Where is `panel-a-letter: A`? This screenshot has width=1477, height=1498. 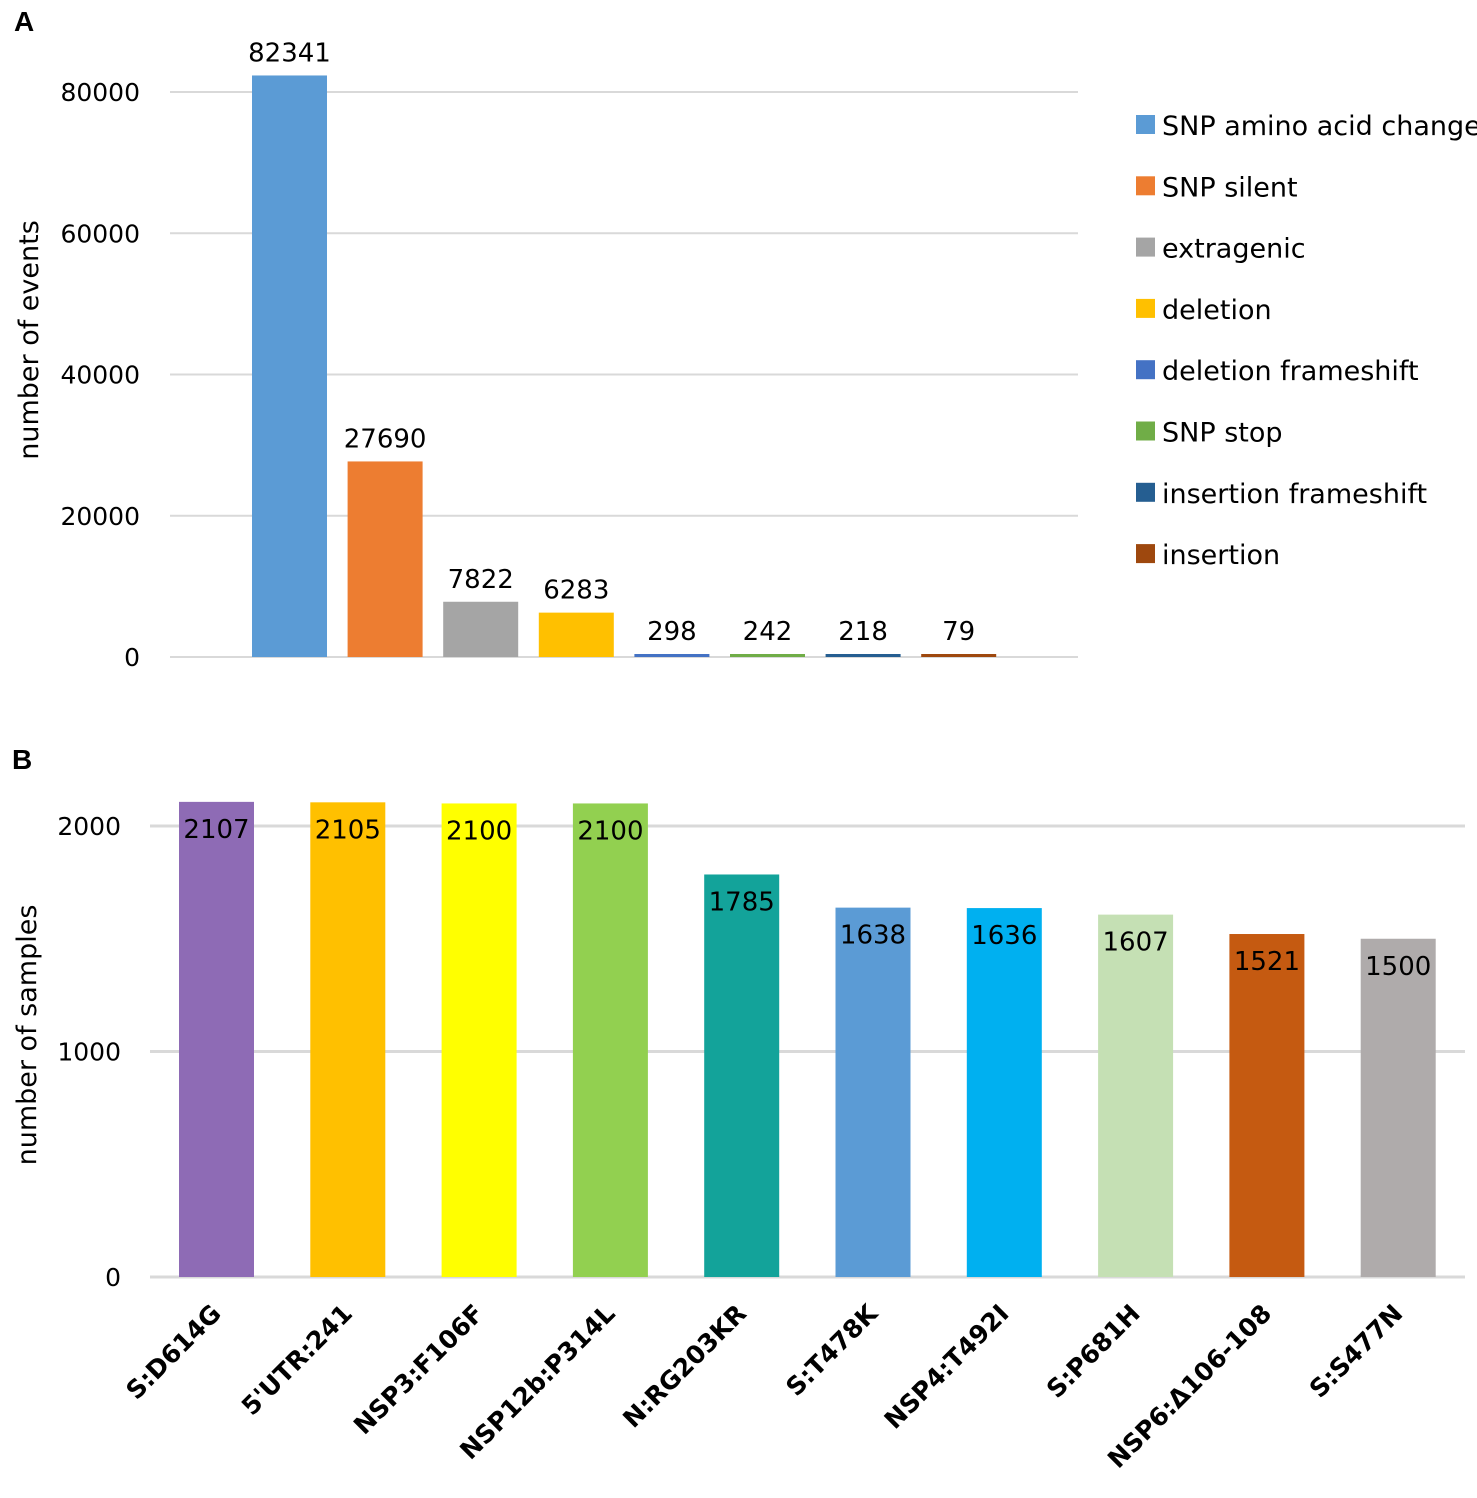 panel-a-letter: A is located at coordinates (24, 21).